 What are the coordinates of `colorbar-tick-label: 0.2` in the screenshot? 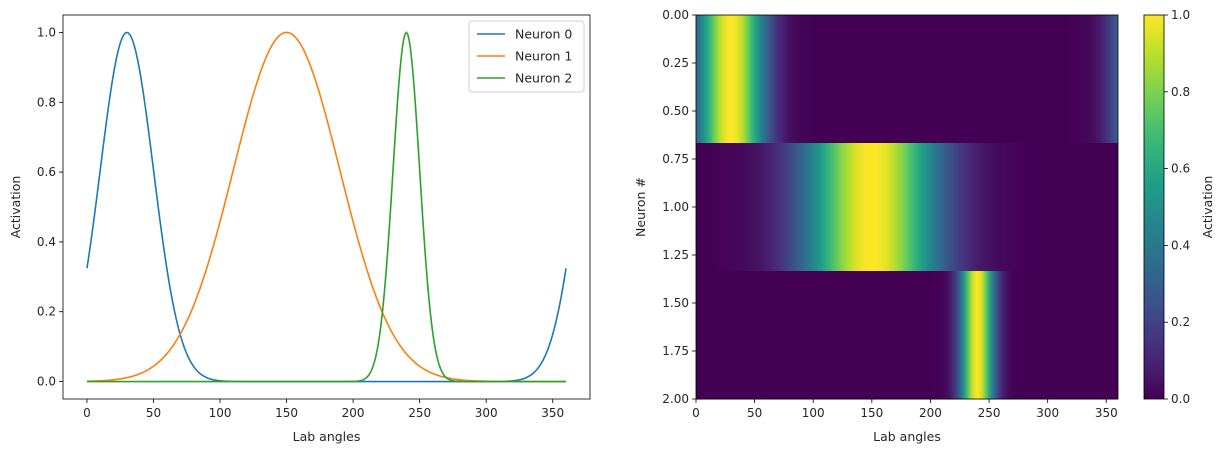 It's located at (1180, 322).